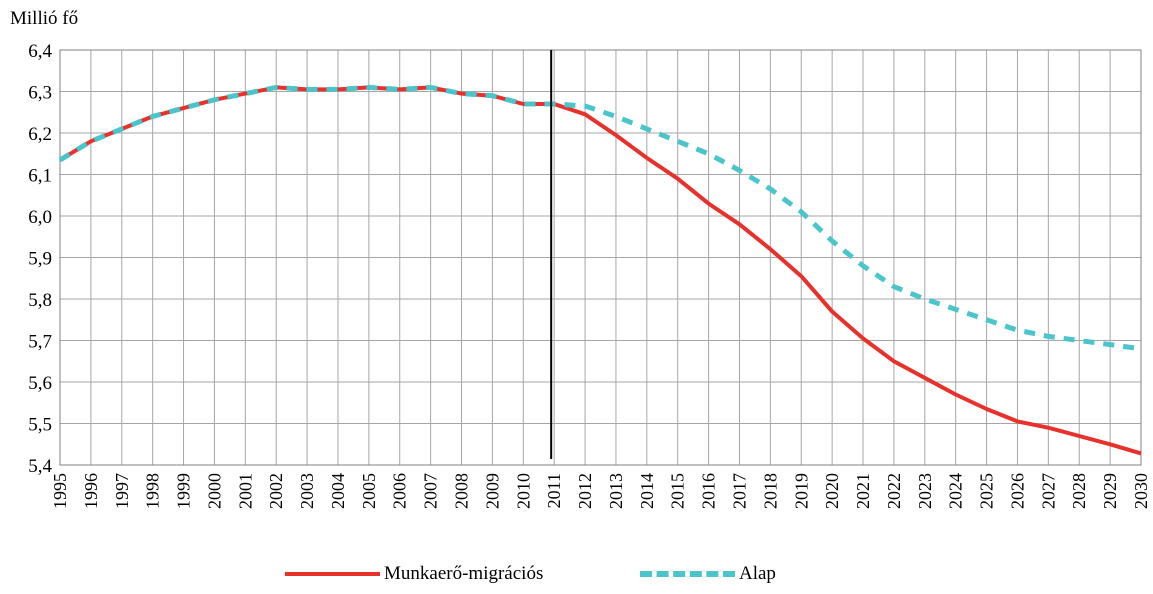 Image resolution: width=1153 pixels, height=594 pixels. I want to click on legend-label: Alap, so click(757, 573).